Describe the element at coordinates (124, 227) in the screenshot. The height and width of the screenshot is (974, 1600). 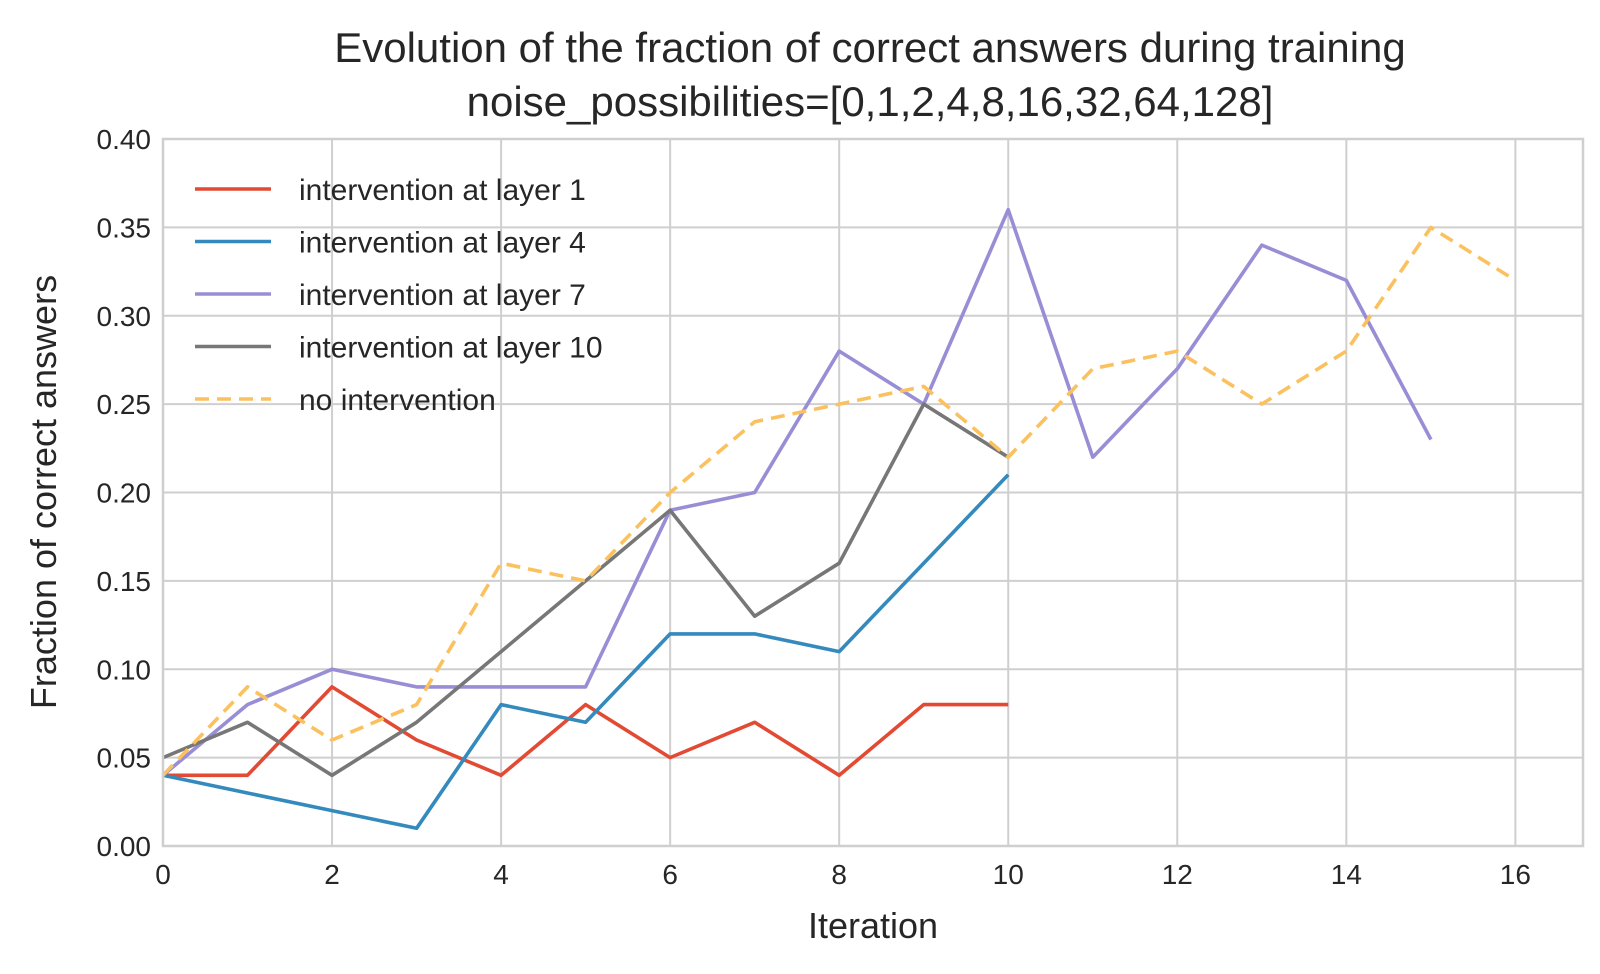
I see `y-tick-label: 0.35` at that location.